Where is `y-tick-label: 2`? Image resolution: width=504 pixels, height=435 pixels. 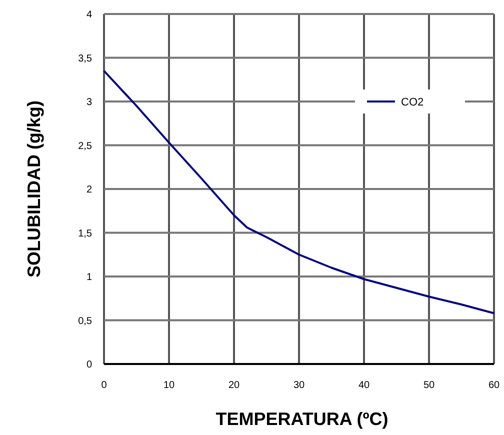 y-tick-label: 2 is located at coordinates (89, 190).